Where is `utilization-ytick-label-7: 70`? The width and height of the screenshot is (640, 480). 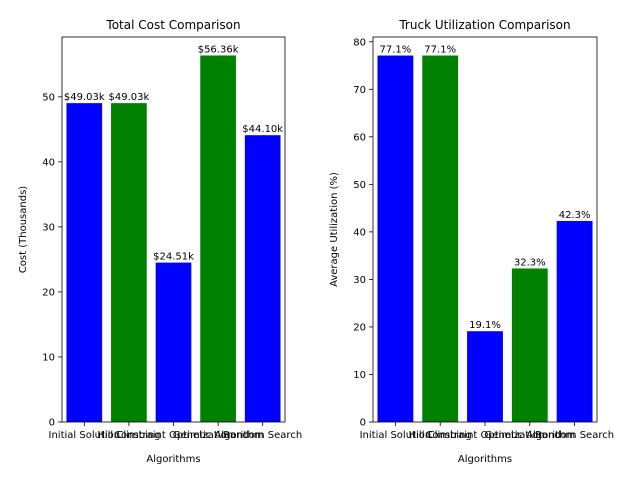
utilization-ytick-label-7: 70 is located at coordinates (359, 90).